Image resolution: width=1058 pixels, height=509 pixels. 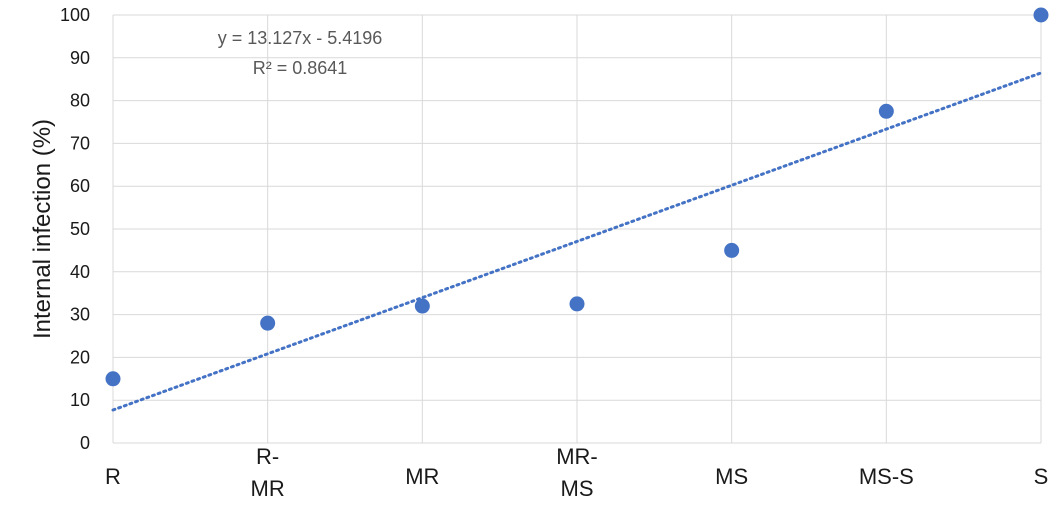 What do you see at coordinates (75, 15) in the screenshot?
I see `y-tick-label: 100` at bounding box center [75, 15].